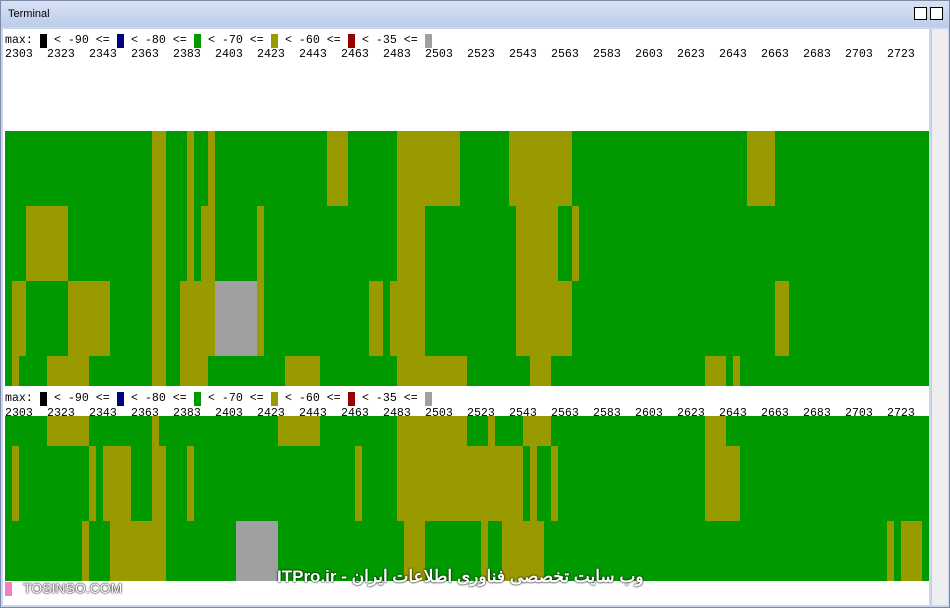  What do you see at coordinates (649, 54) in the screenshot?
I see `frequency-label: 2603` at bounding box center [649, 54].